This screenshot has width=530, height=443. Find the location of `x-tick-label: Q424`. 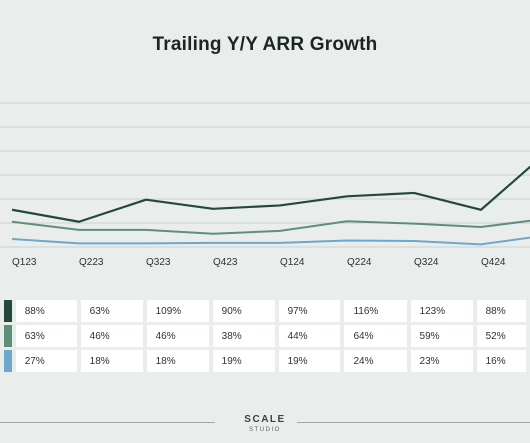

x-tick-label: Q424 is located at coordinates (493, 262).